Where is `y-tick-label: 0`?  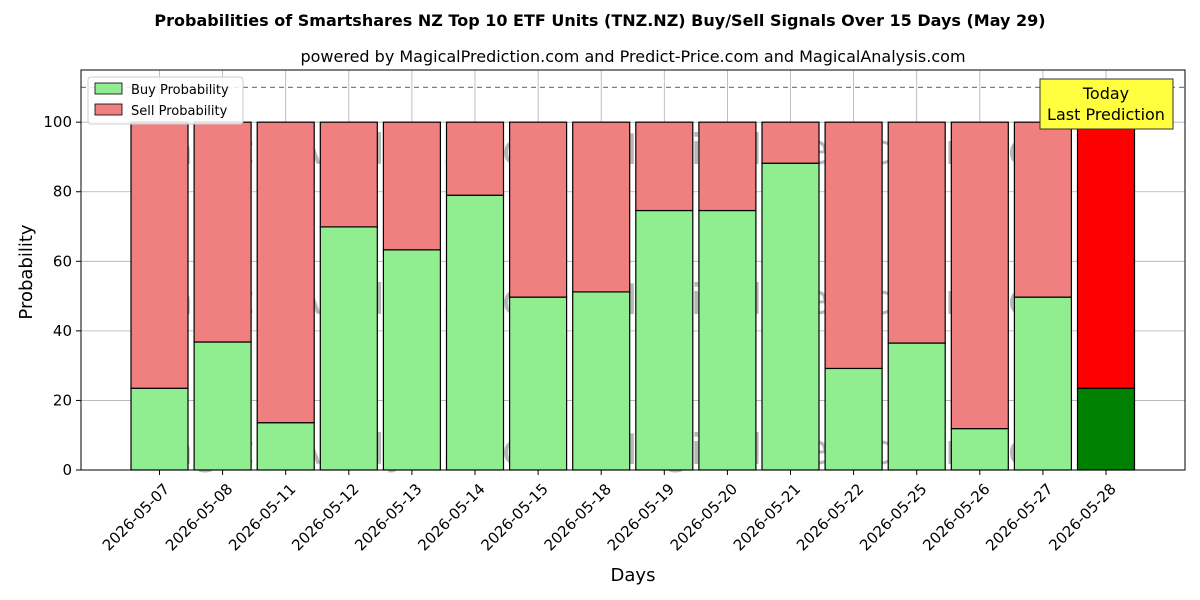 y-tick-label: 0 is located at coordinates (67, 470).